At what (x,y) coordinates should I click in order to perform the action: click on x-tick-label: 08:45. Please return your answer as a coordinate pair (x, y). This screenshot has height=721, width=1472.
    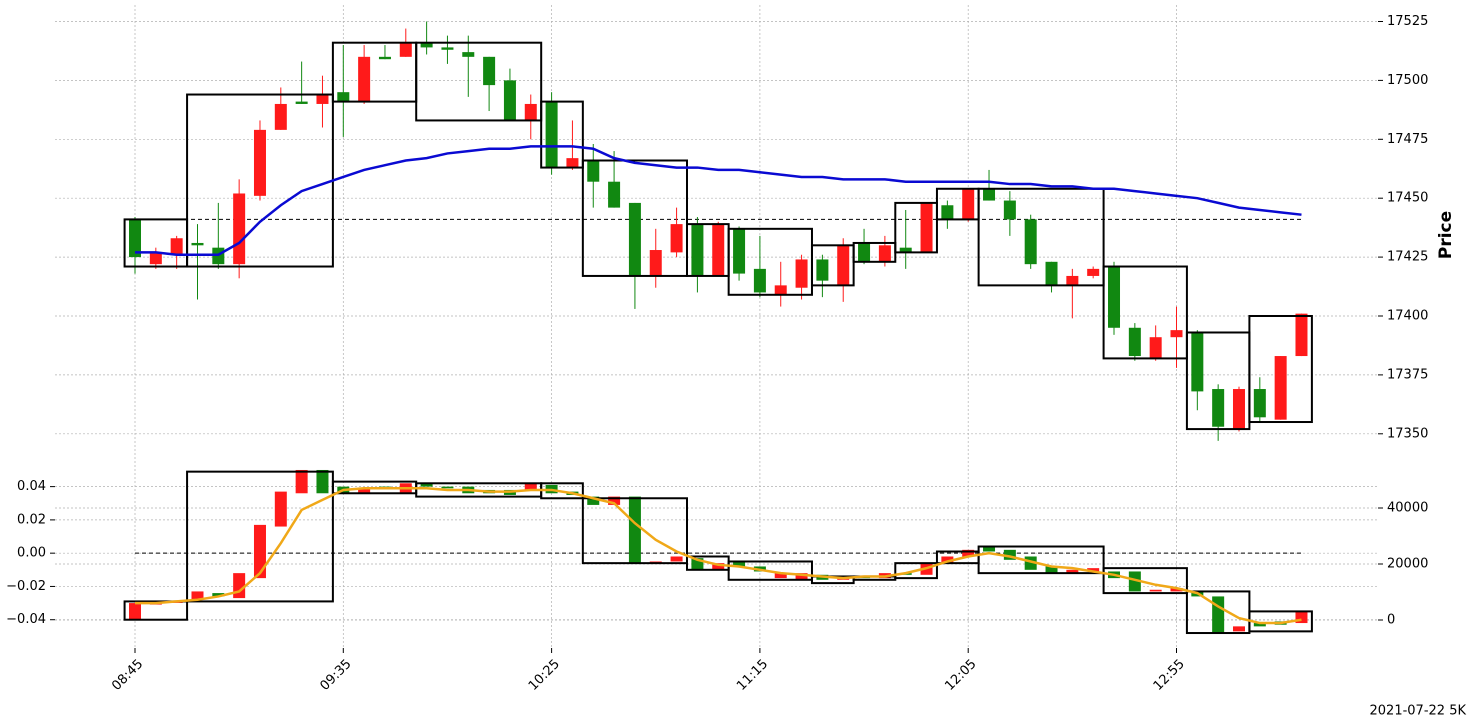
    Looking at the image, I should click on (127, 675).